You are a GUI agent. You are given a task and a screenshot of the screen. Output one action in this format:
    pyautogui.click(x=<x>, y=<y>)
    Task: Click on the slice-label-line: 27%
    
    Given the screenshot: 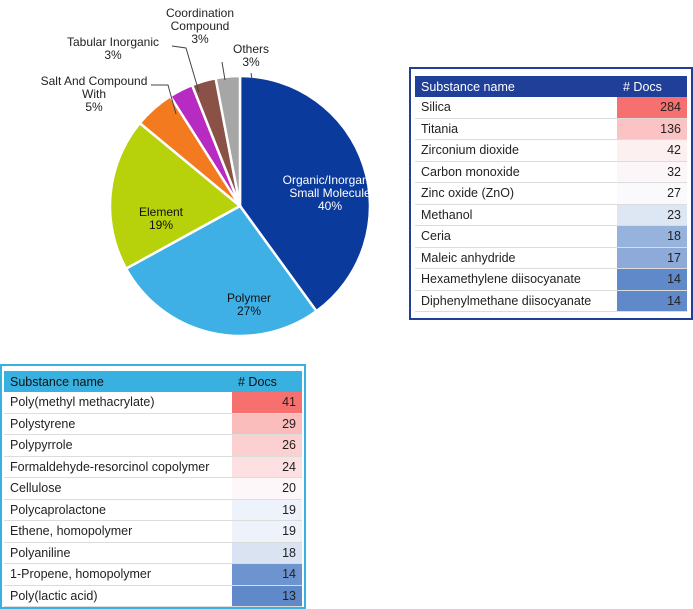 What is the action you would take?
    pyautogui.click(x=249, y=311)
    